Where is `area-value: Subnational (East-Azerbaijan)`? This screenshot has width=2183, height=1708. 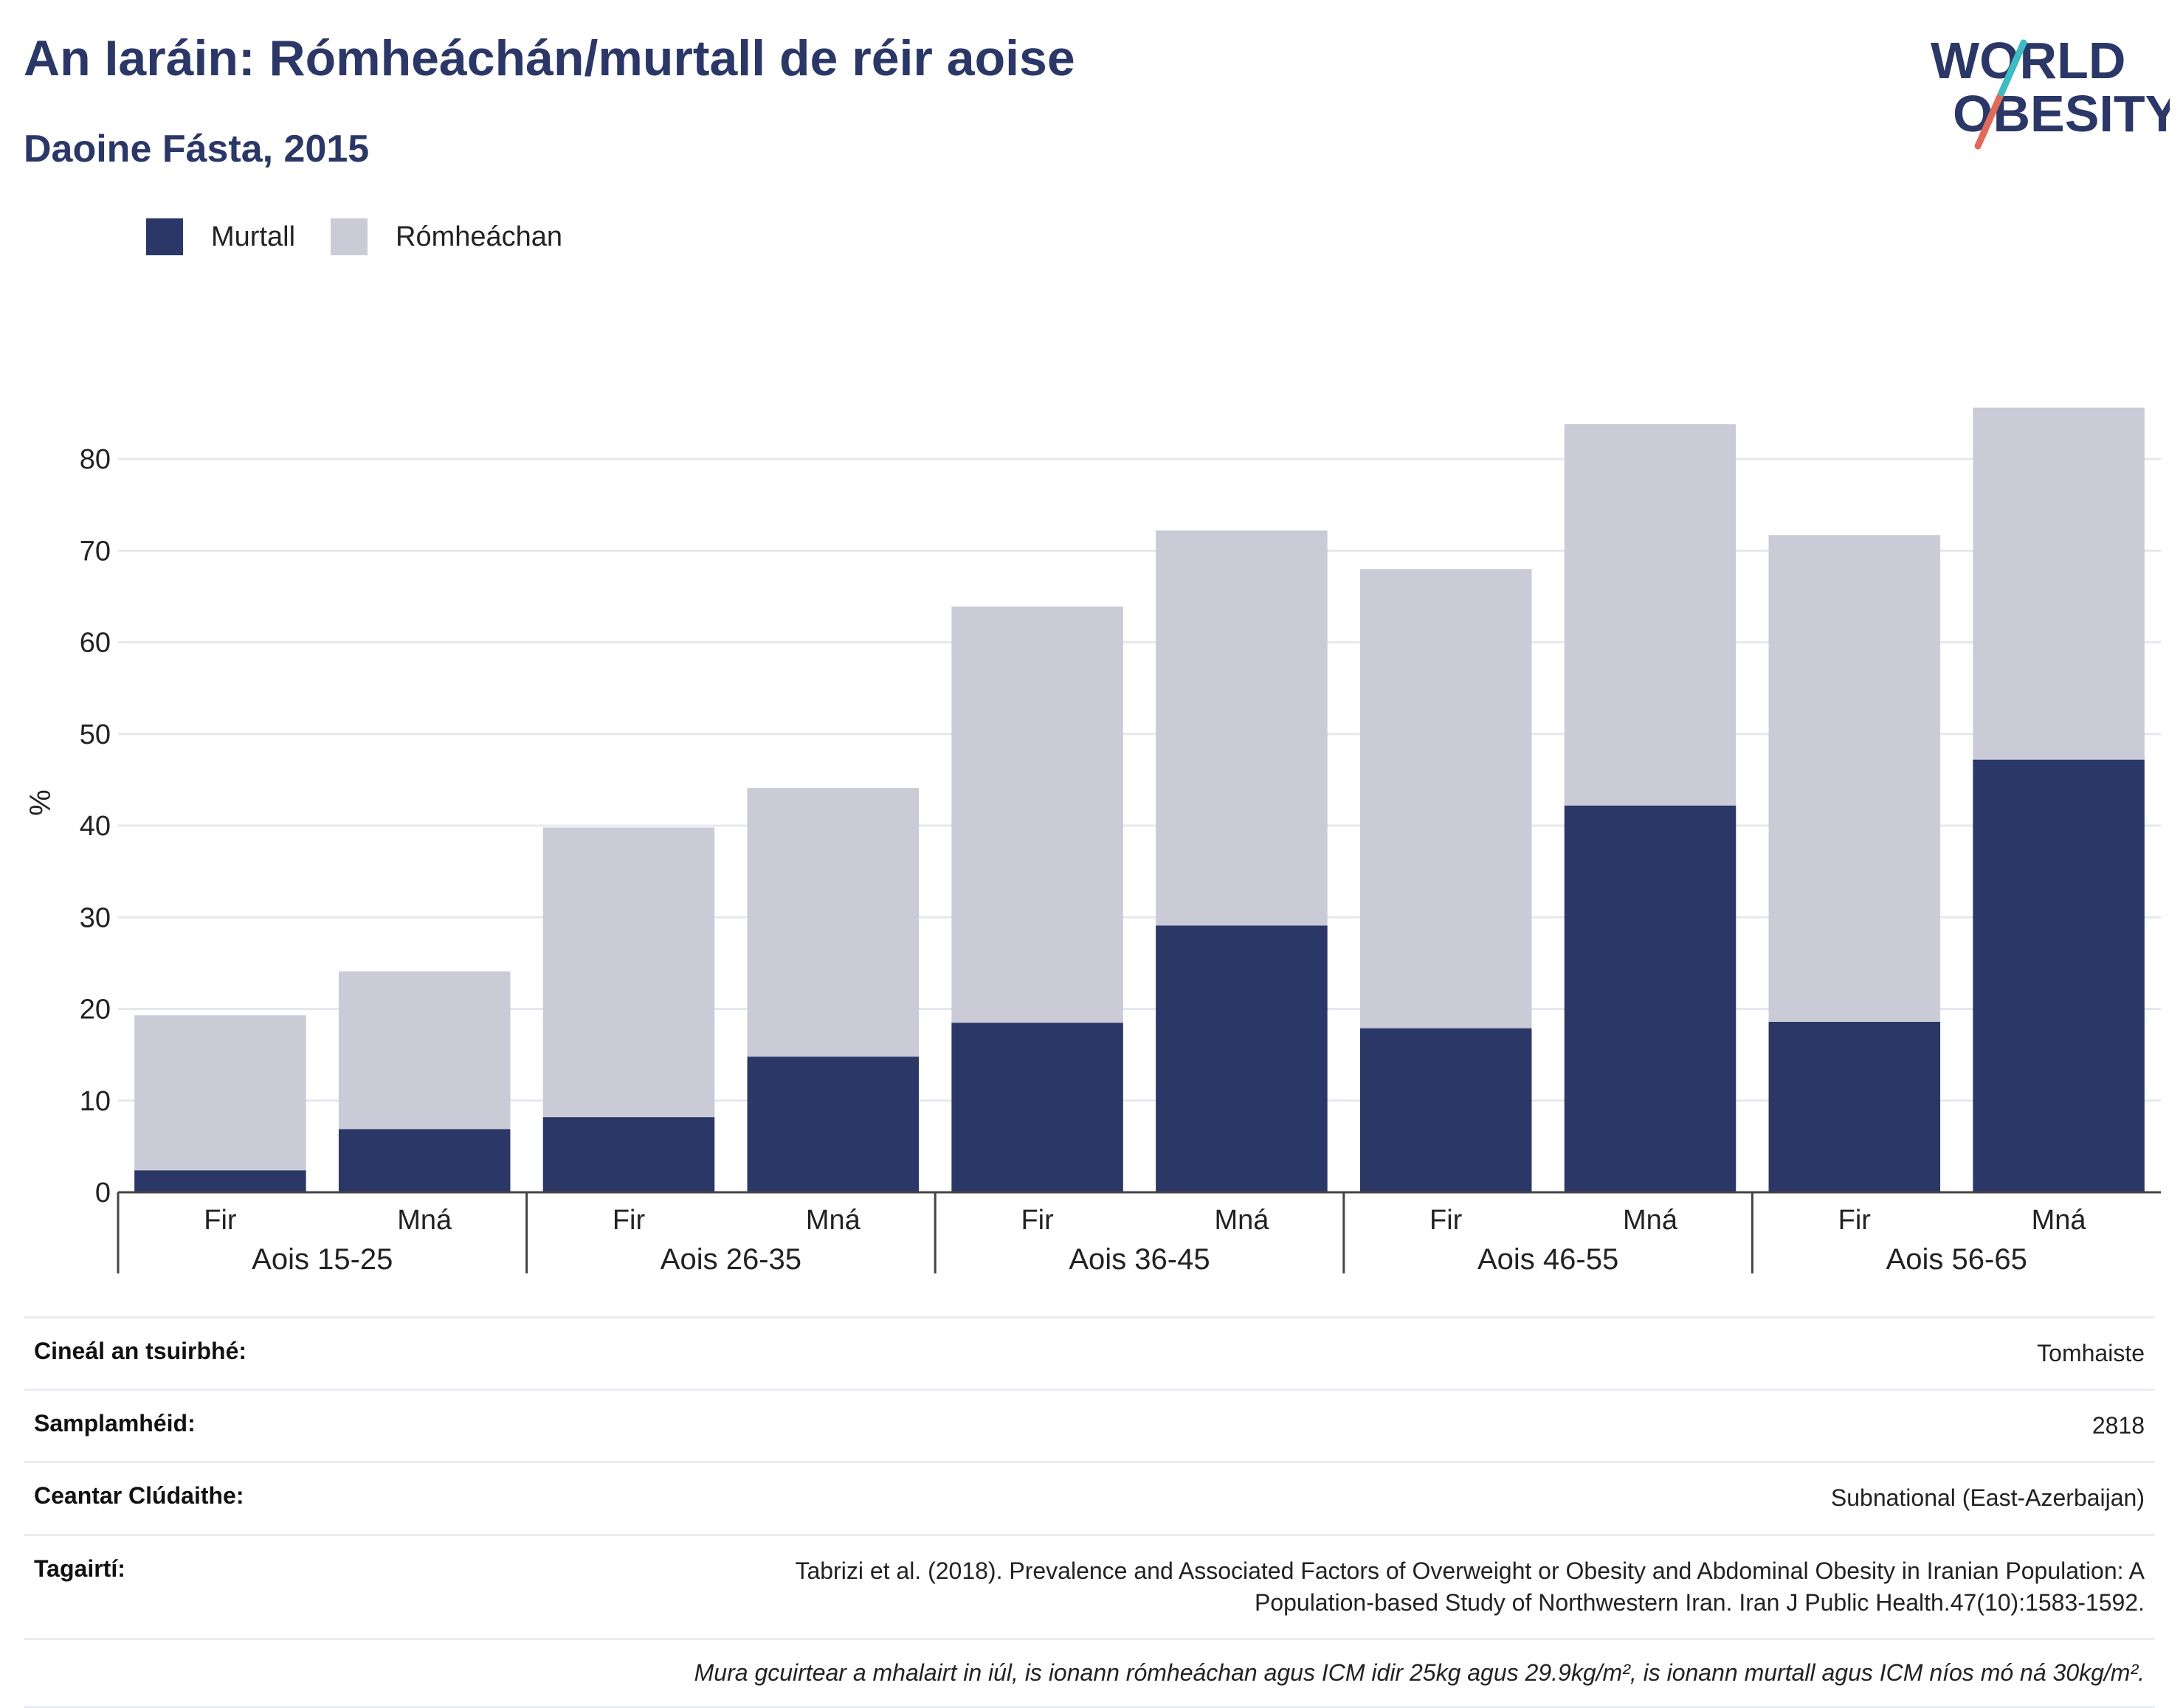
area-value: Subnational (East-Azerbaijan) is located at coordinates (1254, 1498).